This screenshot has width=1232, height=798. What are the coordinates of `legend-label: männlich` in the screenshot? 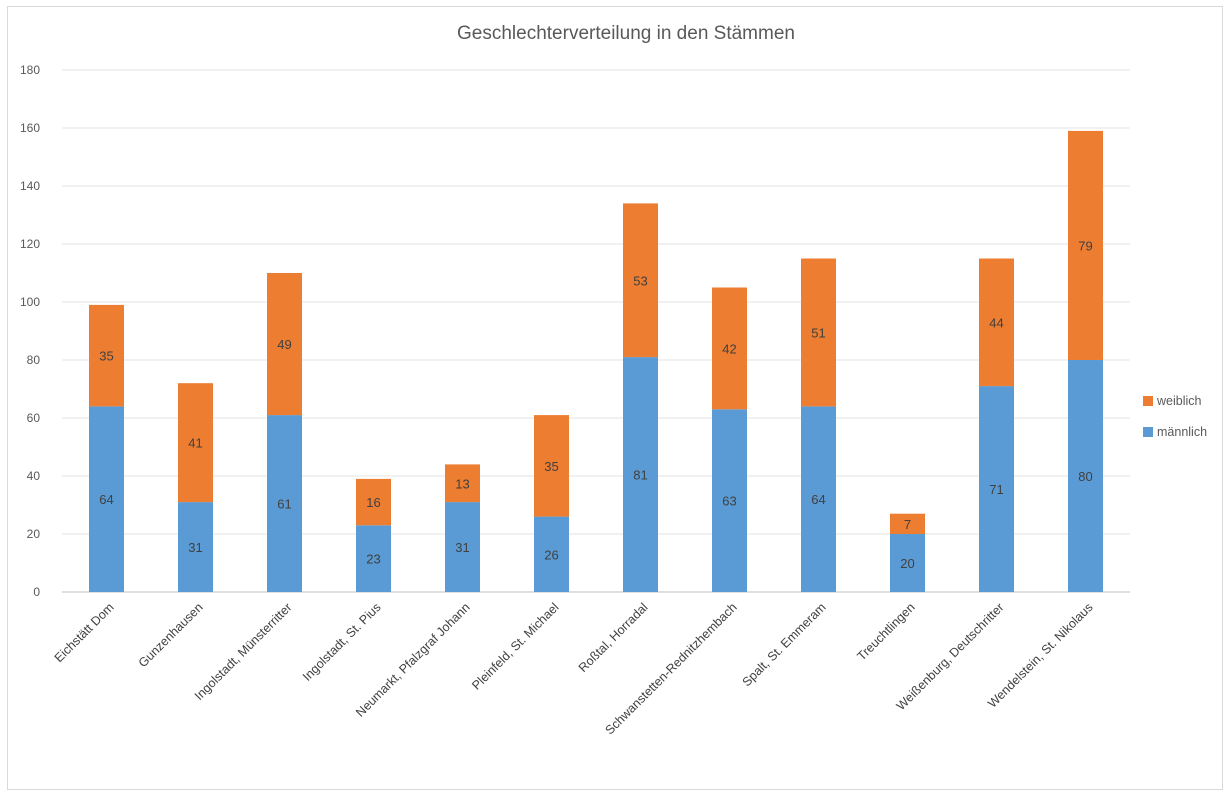 It's located at (1182, 432).